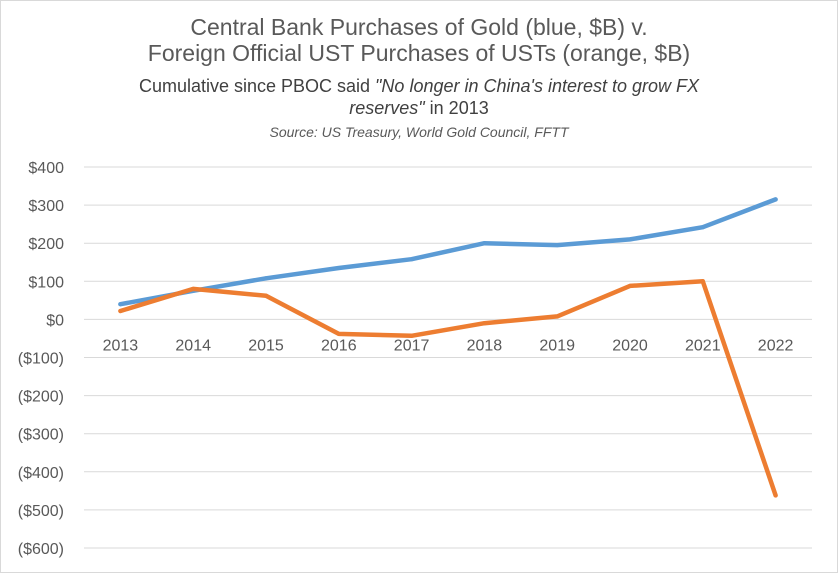 This screenshot has height=573, width=838. I want to click on x-tick-label: 2017, so click(412, 345).